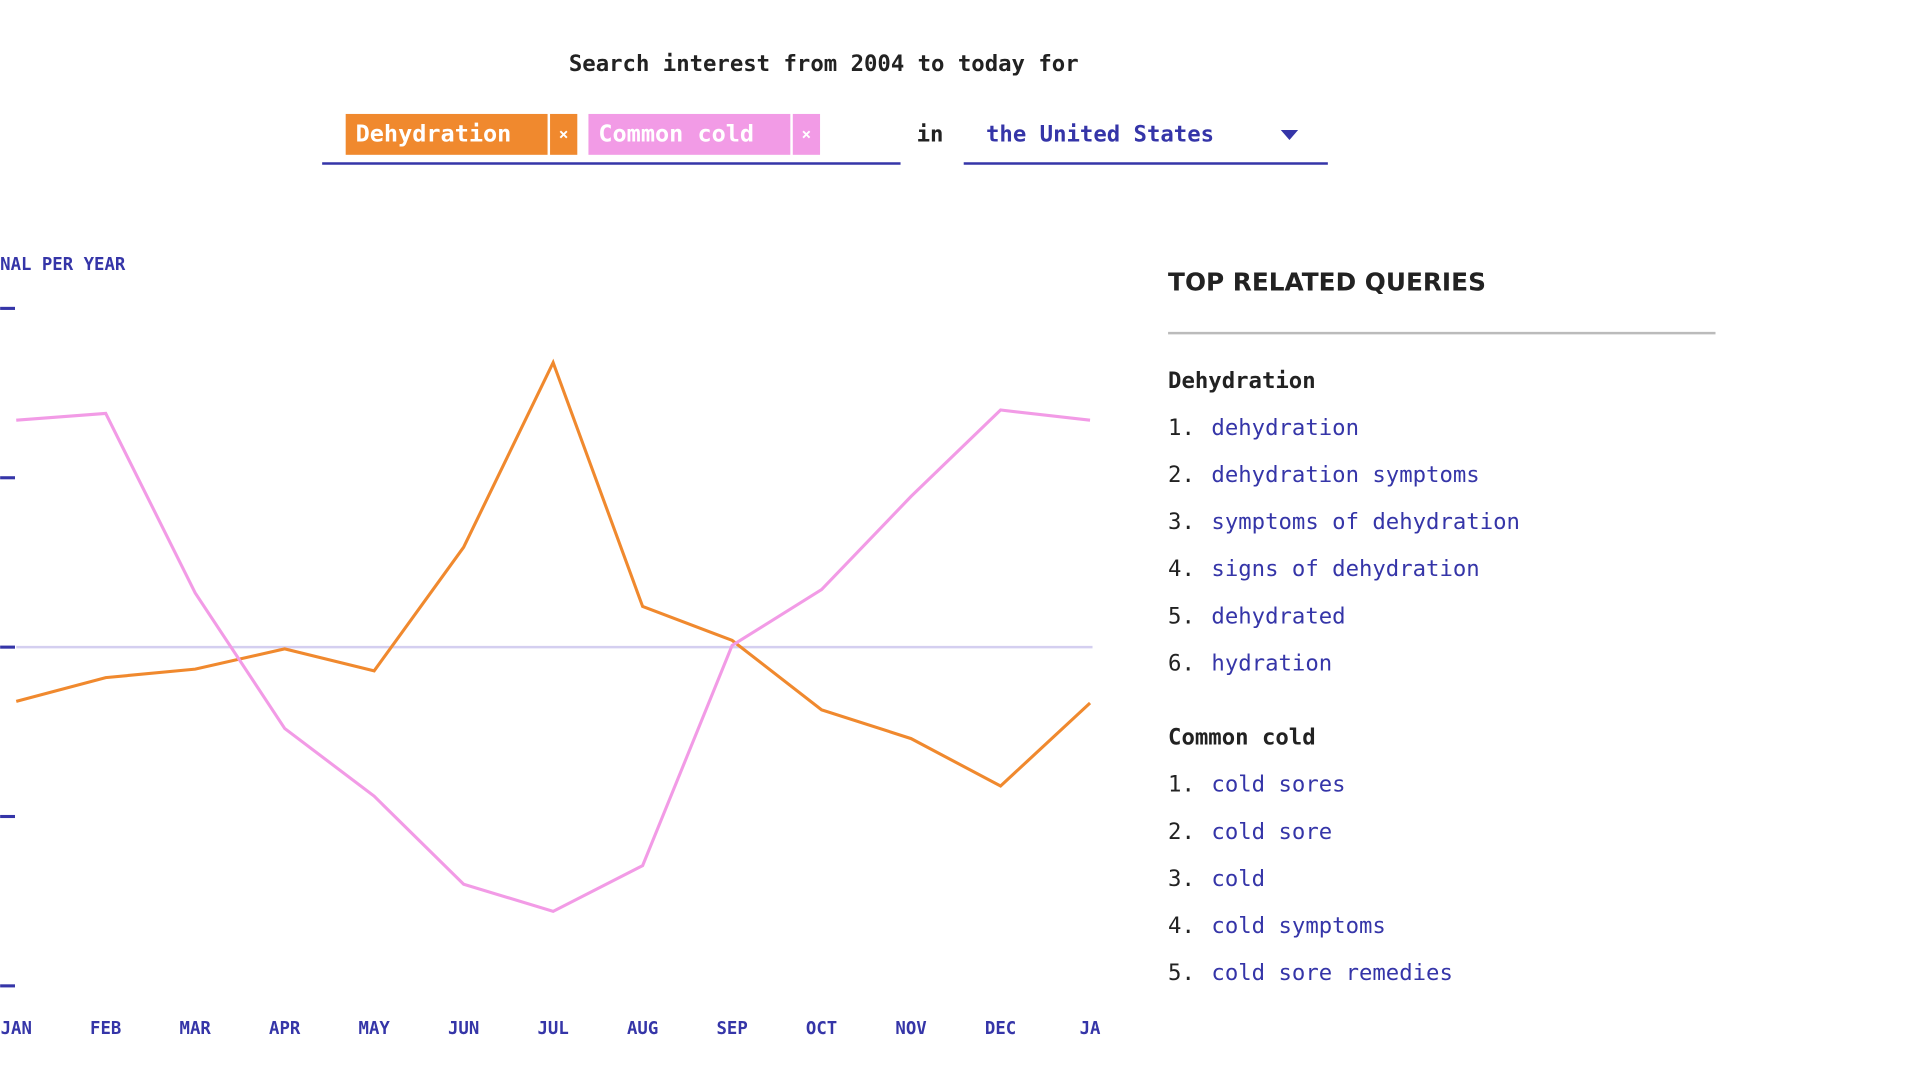  I want to click on x-tick-label: SEP, so click(731, 1029).